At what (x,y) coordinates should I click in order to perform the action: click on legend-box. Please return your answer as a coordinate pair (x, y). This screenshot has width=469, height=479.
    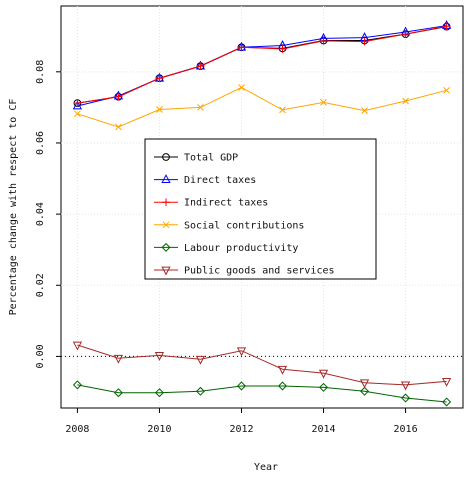
    Looking at the image, I should click on (260, 209).